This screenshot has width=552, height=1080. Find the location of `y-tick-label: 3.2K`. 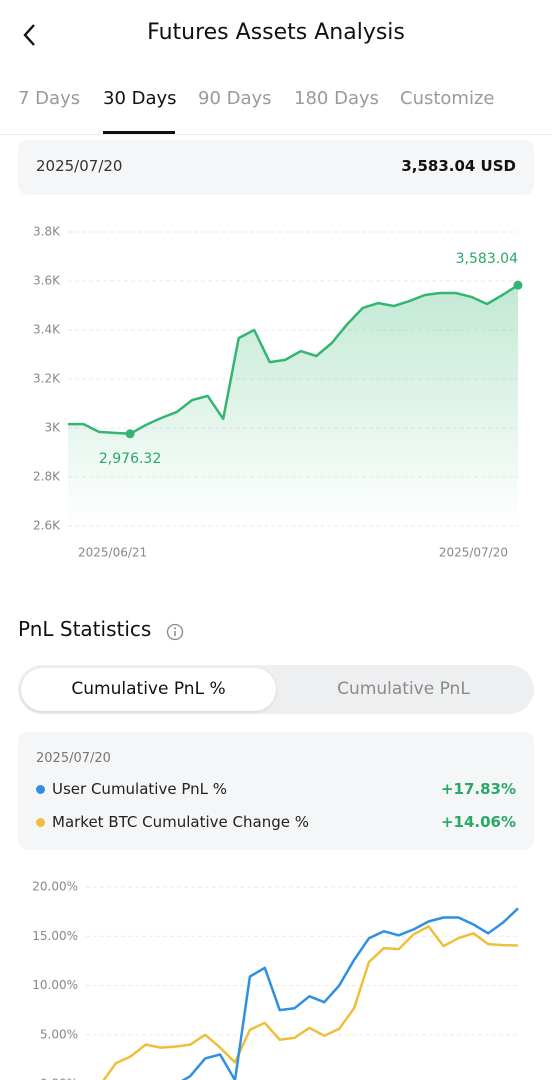

y-tick-label: 3.2K is located at coordinates (47, 379).